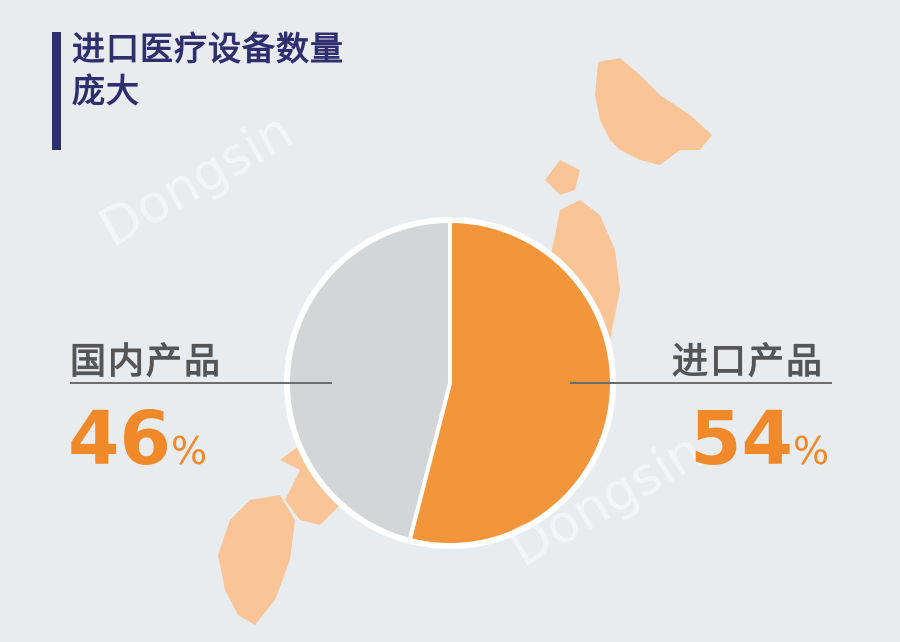 Image resolution: width=900 pixels, height=642 pixels. What do you see at coordinates (56, 91) in the screenshot?
I see `title-accent-bar` at bounding box center [56, 91].